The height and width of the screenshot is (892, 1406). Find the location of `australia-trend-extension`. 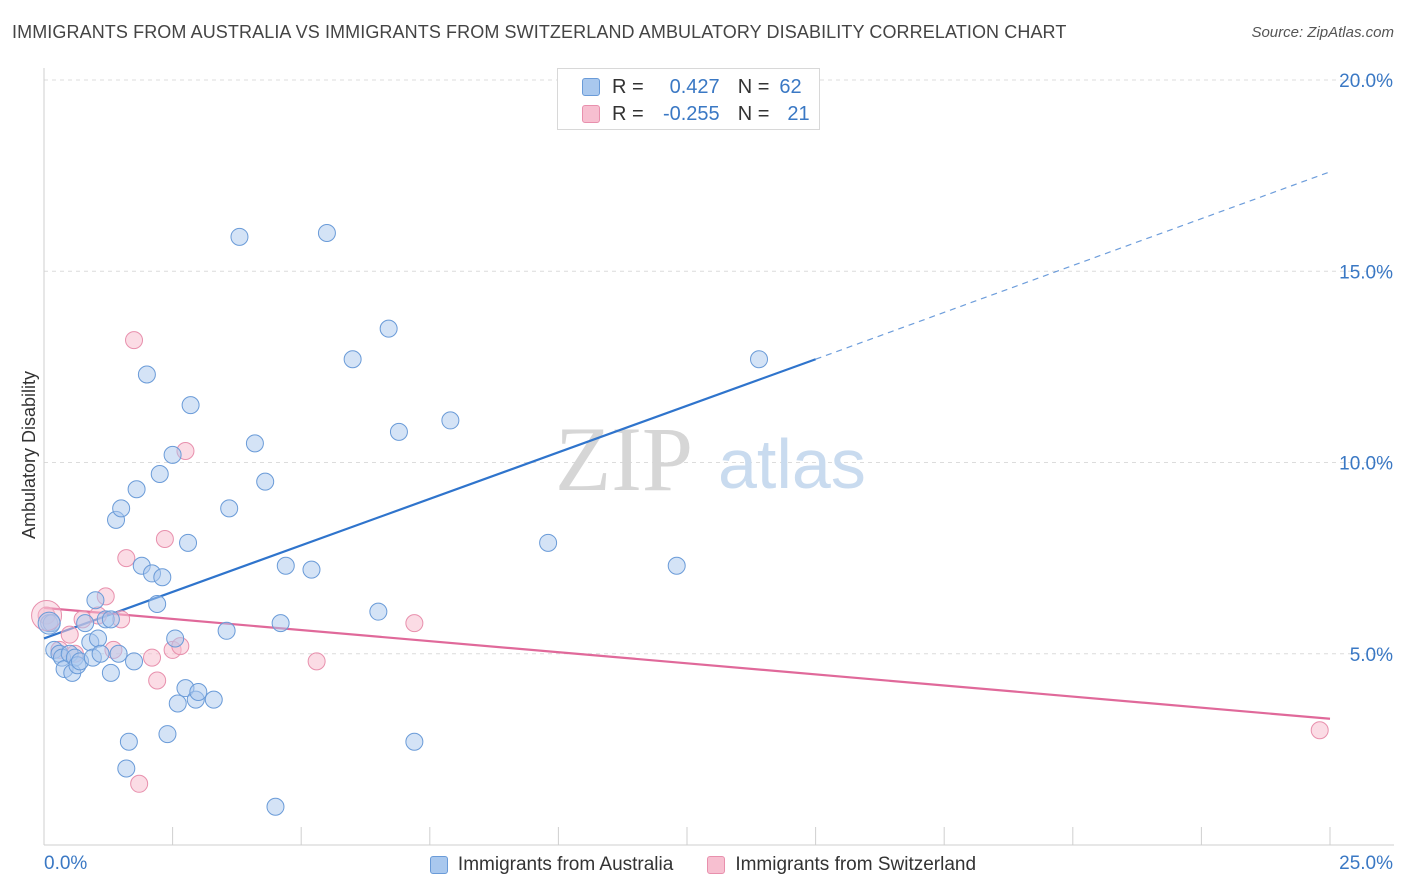

australia-trend-extension is located at coordinates (1073, 265).